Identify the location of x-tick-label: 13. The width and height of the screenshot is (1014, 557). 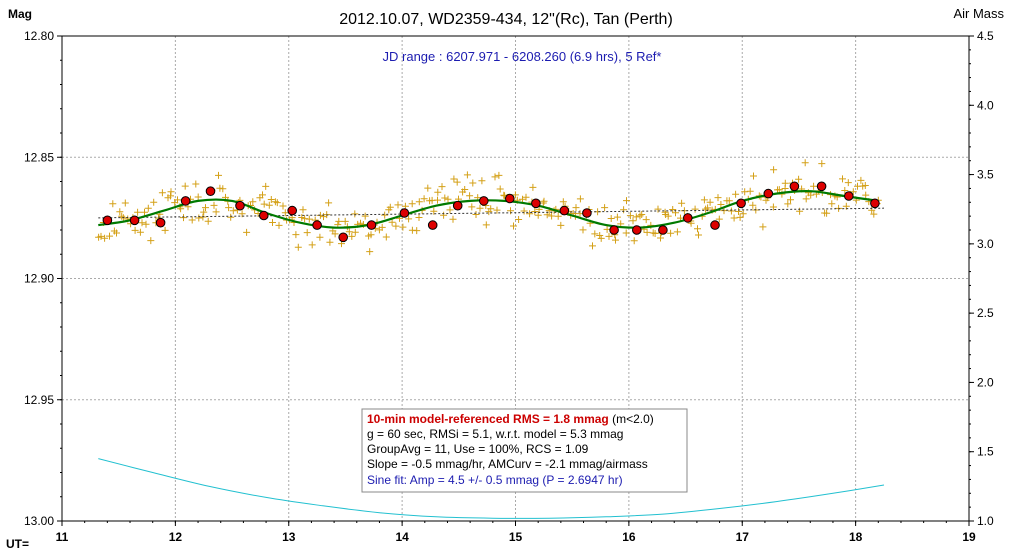
(289, 537).